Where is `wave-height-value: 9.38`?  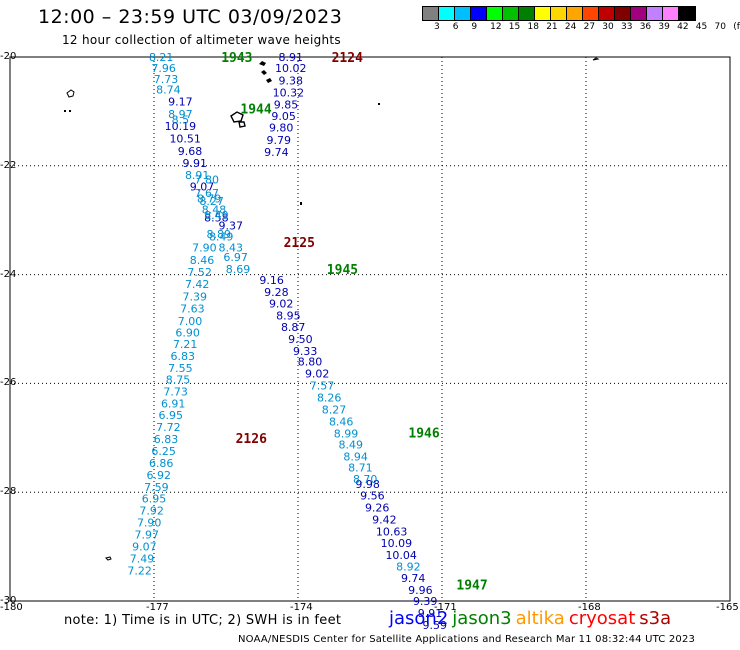 wave-height-value: 9.38 is located at coordinates (291, 80).